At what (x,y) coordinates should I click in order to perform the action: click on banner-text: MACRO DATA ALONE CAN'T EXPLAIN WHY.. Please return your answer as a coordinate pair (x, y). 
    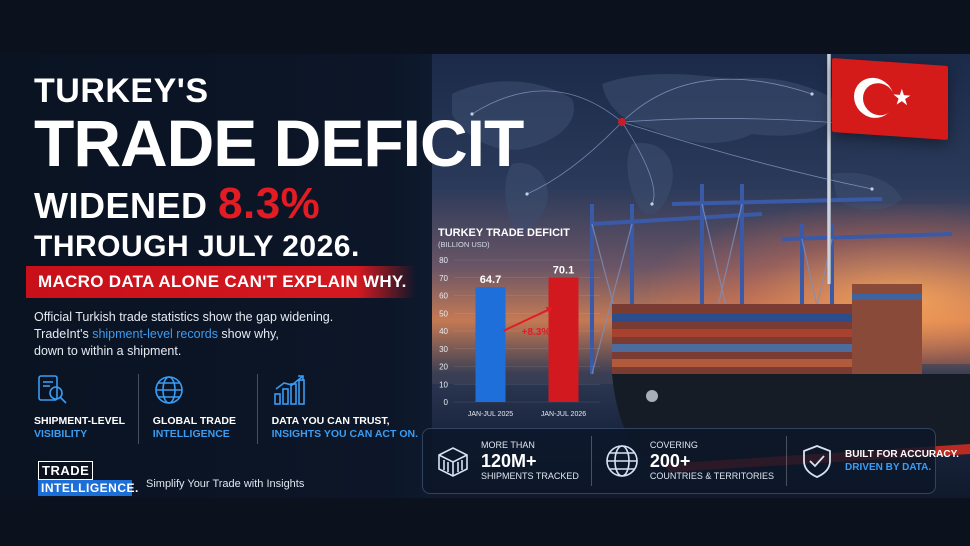
    Looking at the image, I should click on (222, 281).